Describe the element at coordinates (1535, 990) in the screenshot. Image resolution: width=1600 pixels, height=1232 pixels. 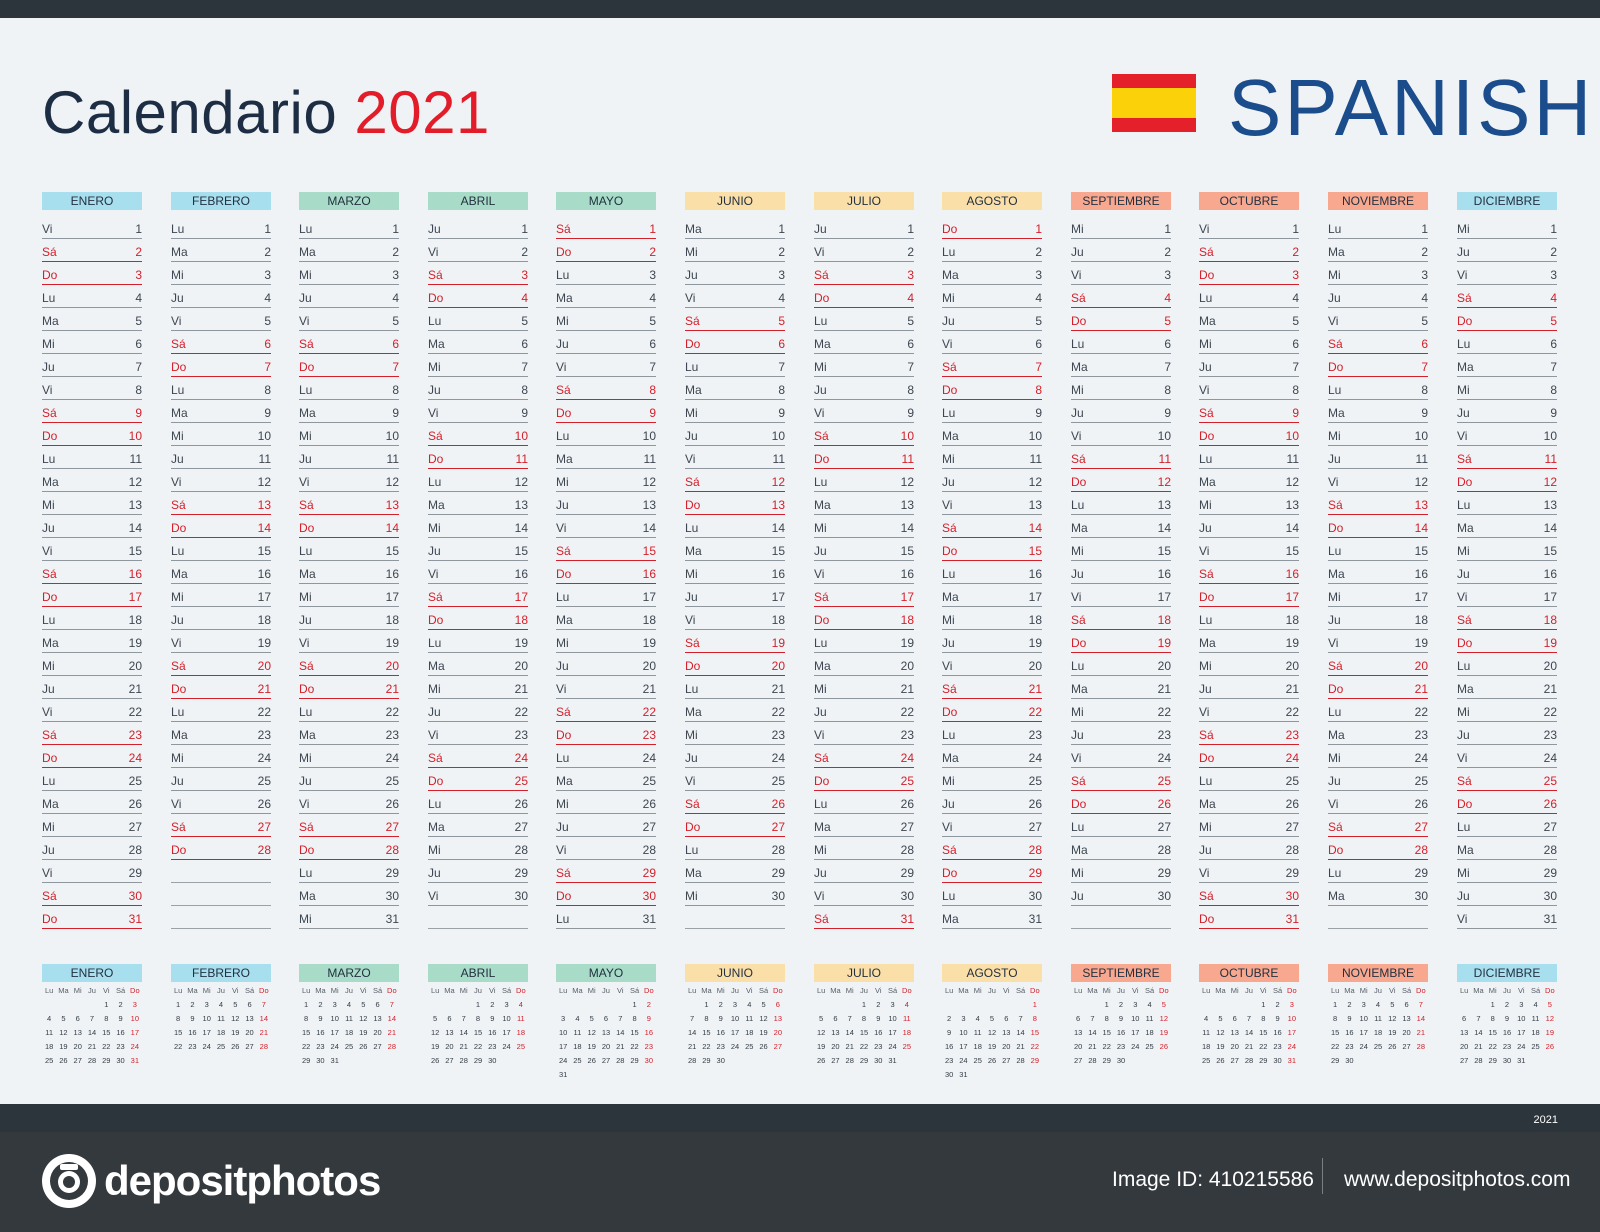
I see `mini-weekday: Sá` at that location.